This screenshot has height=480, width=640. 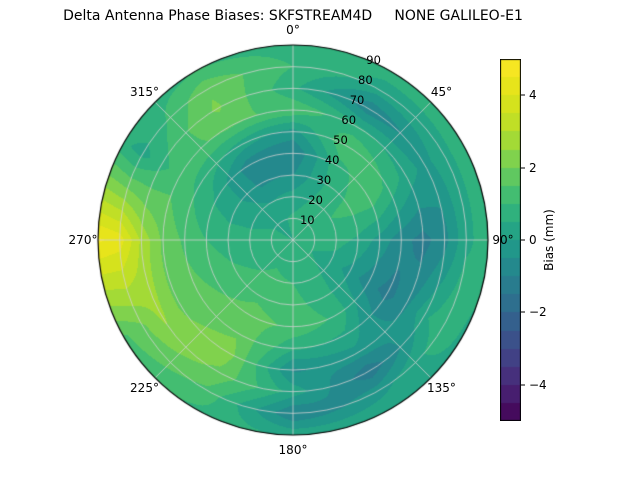 What do you see at coordinates (549, 240) in the screenshot?
I see `colorbar-axis-label: Bias (mm)` at bounding box center [549, 240].